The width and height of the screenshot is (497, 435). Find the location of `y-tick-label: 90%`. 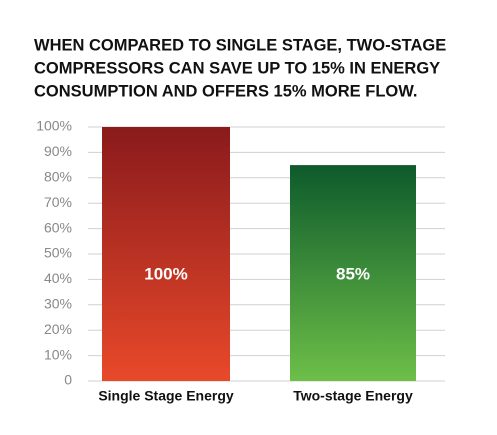

y-tick-label: 90% is located at coordinates (58, 151).